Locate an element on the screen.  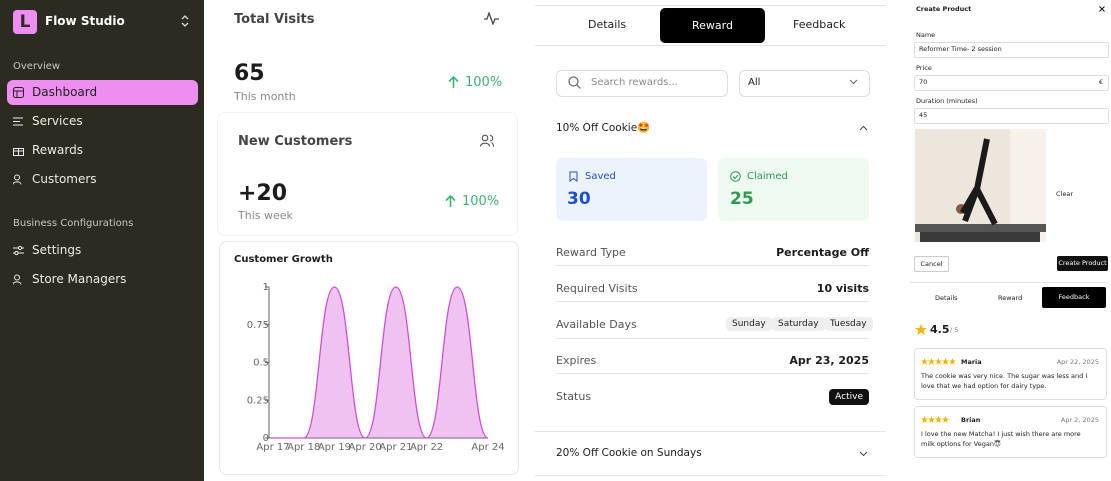
section-title: Overview is located at coordinates (37, 66).